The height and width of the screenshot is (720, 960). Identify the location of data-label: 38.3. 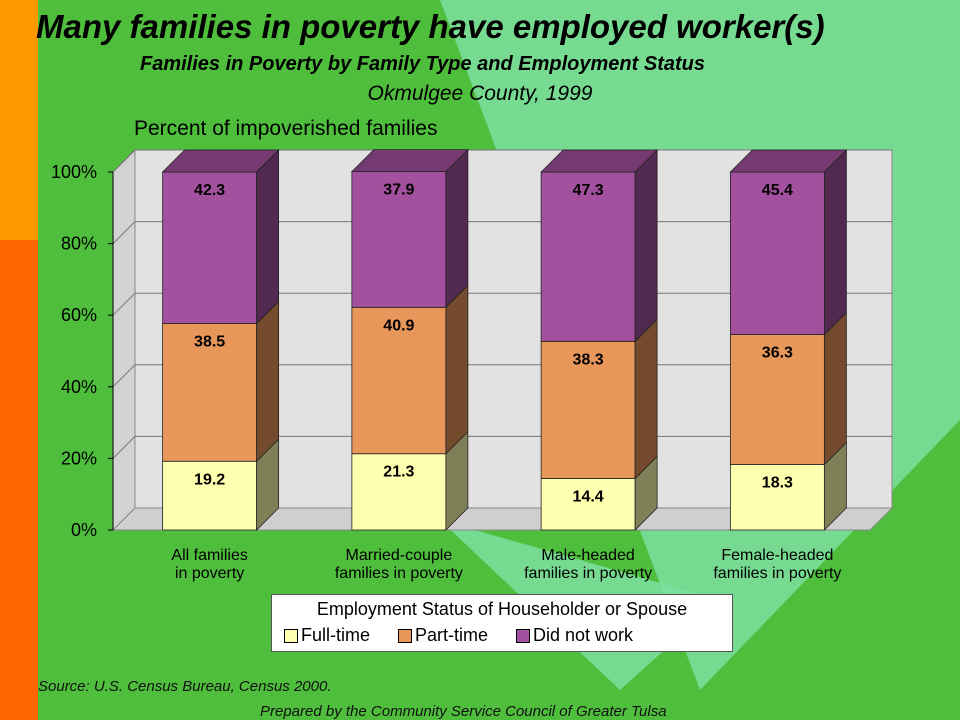
(588, 359).